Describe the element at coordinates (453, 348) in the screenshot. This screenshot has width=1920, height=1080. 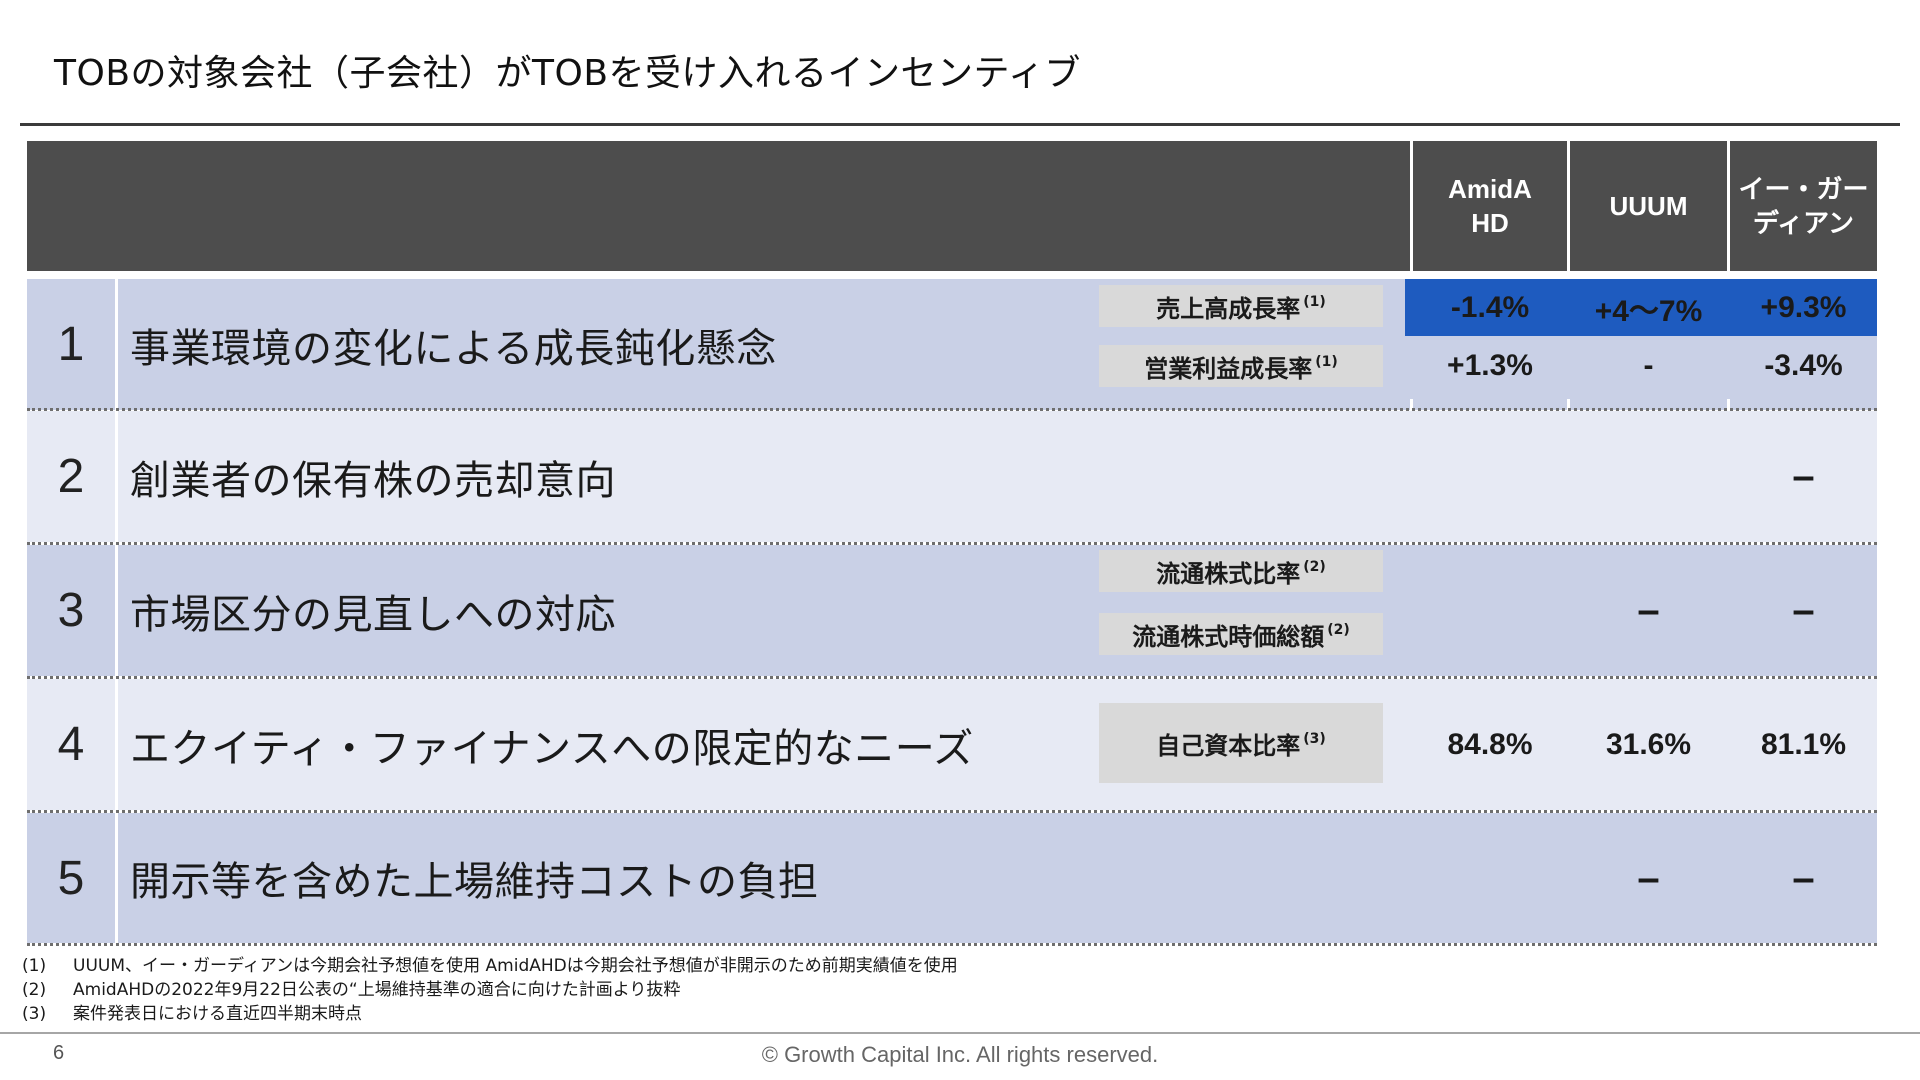
I see `row-description: 事業環境の変化による成長鈍化懸念` at that location.